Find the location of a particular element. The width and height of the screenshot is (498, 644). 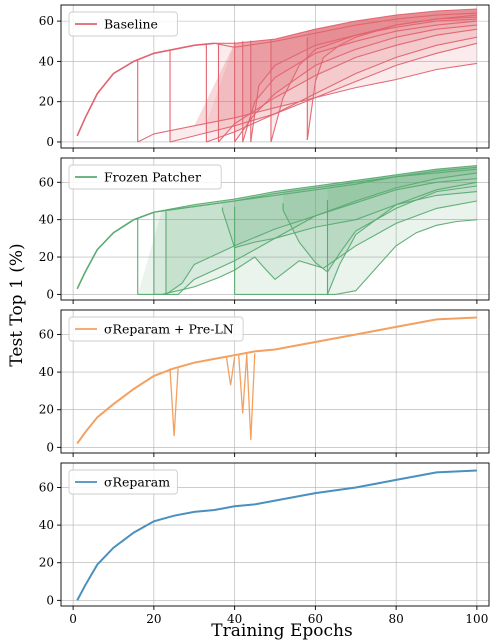

x-tick-label: 40 is located at coordinates (234, 619).